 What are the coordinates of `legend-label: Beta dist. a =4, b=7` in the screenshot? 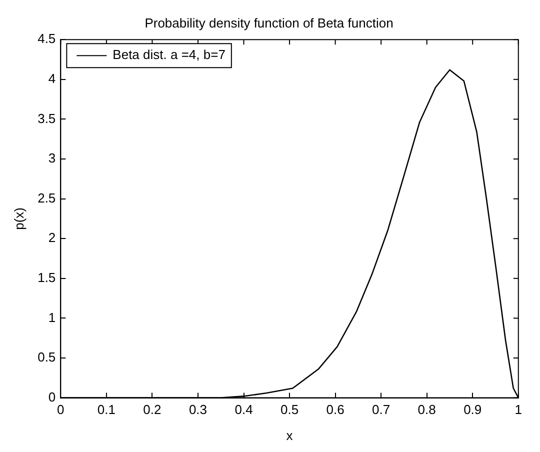 It's located at (169, 54).